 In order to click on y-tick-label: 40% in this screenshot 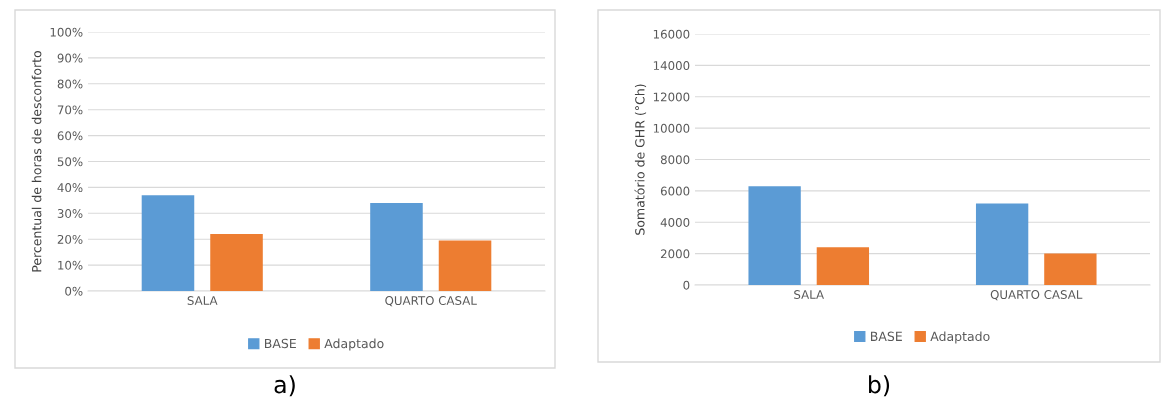, I will do `click(70, 188)`.